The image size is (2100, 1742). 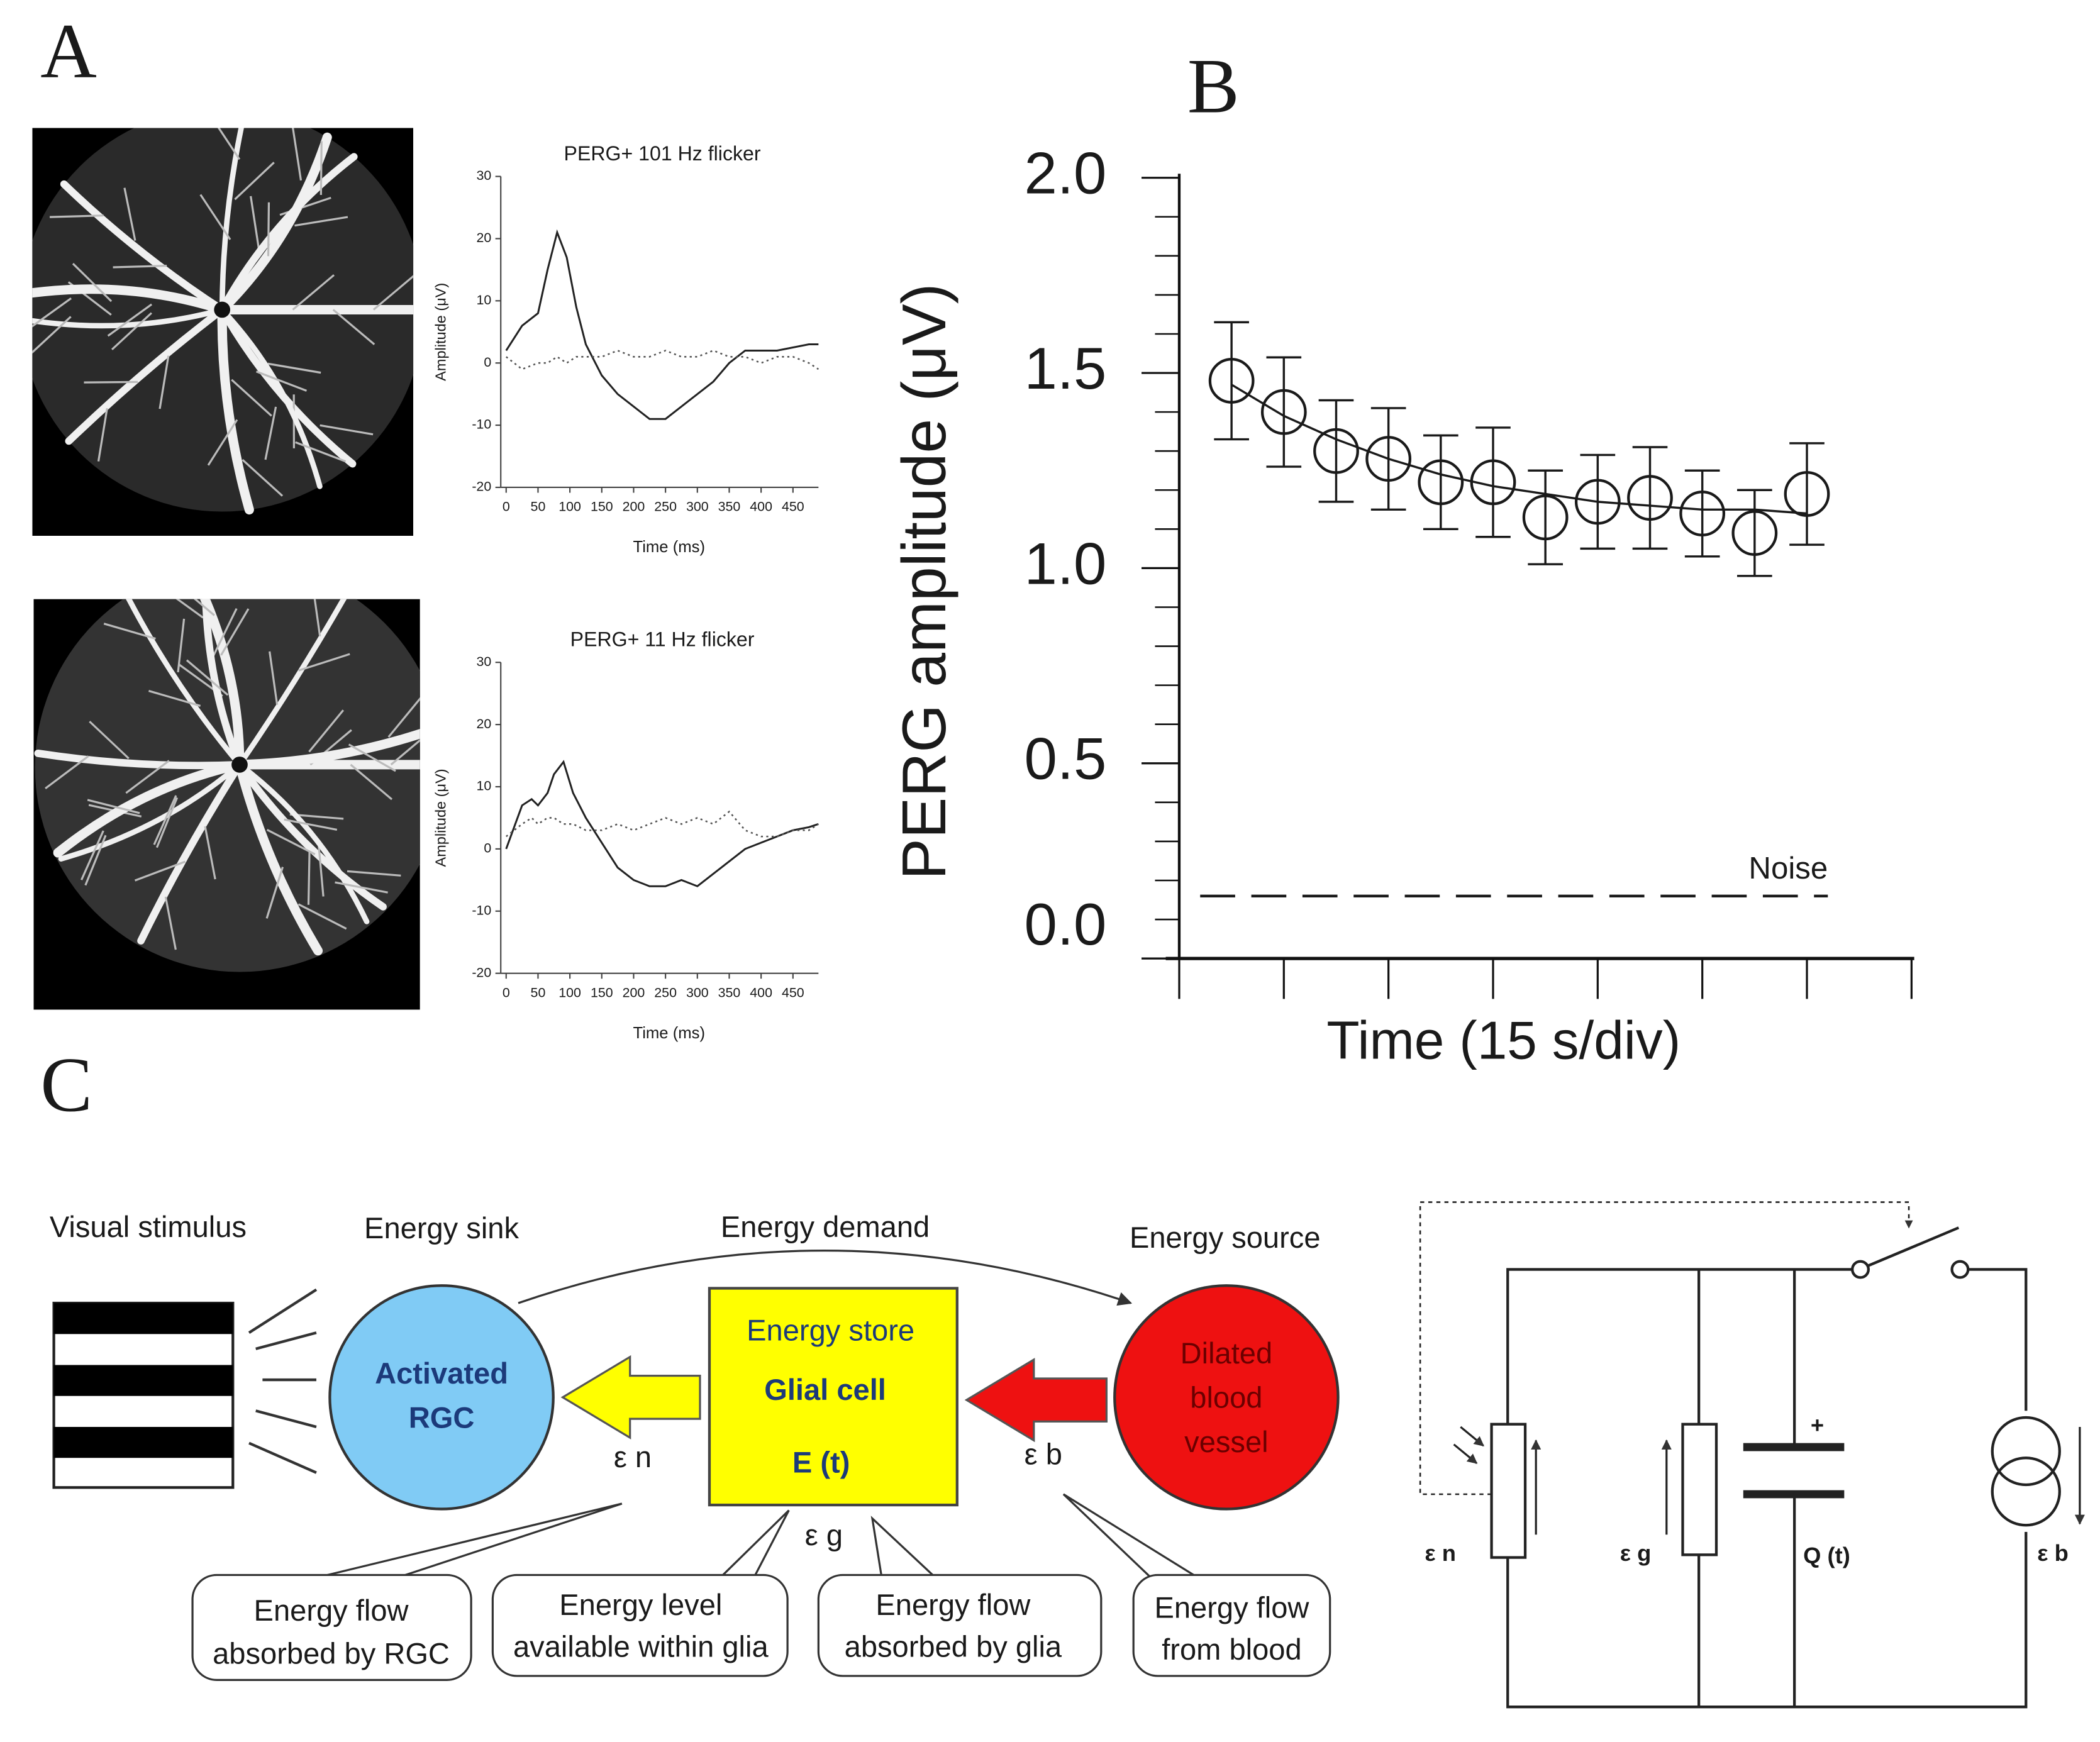 What do you see at coordinates (602, 993) in the screenshot?
I see `x-tick-label: 150` at bounding box center [602, 993].